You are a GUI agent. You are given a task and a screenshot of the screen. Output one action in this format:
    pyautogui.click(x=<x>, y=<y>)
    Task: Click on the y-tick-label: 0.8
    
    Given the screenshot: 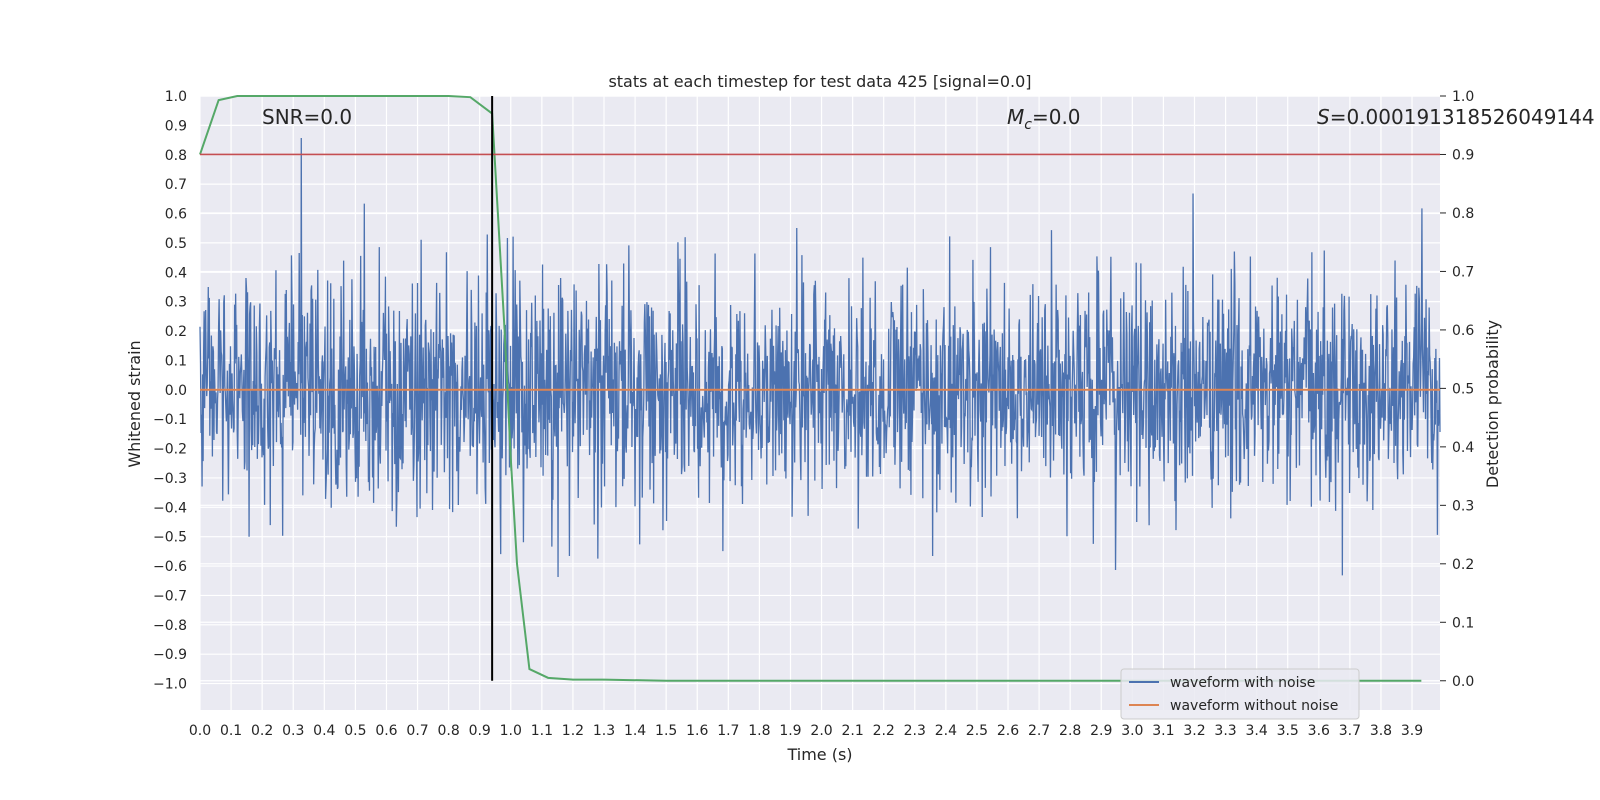 What is the action you would take?
    pyautogui.click(x=176, y=156)
    